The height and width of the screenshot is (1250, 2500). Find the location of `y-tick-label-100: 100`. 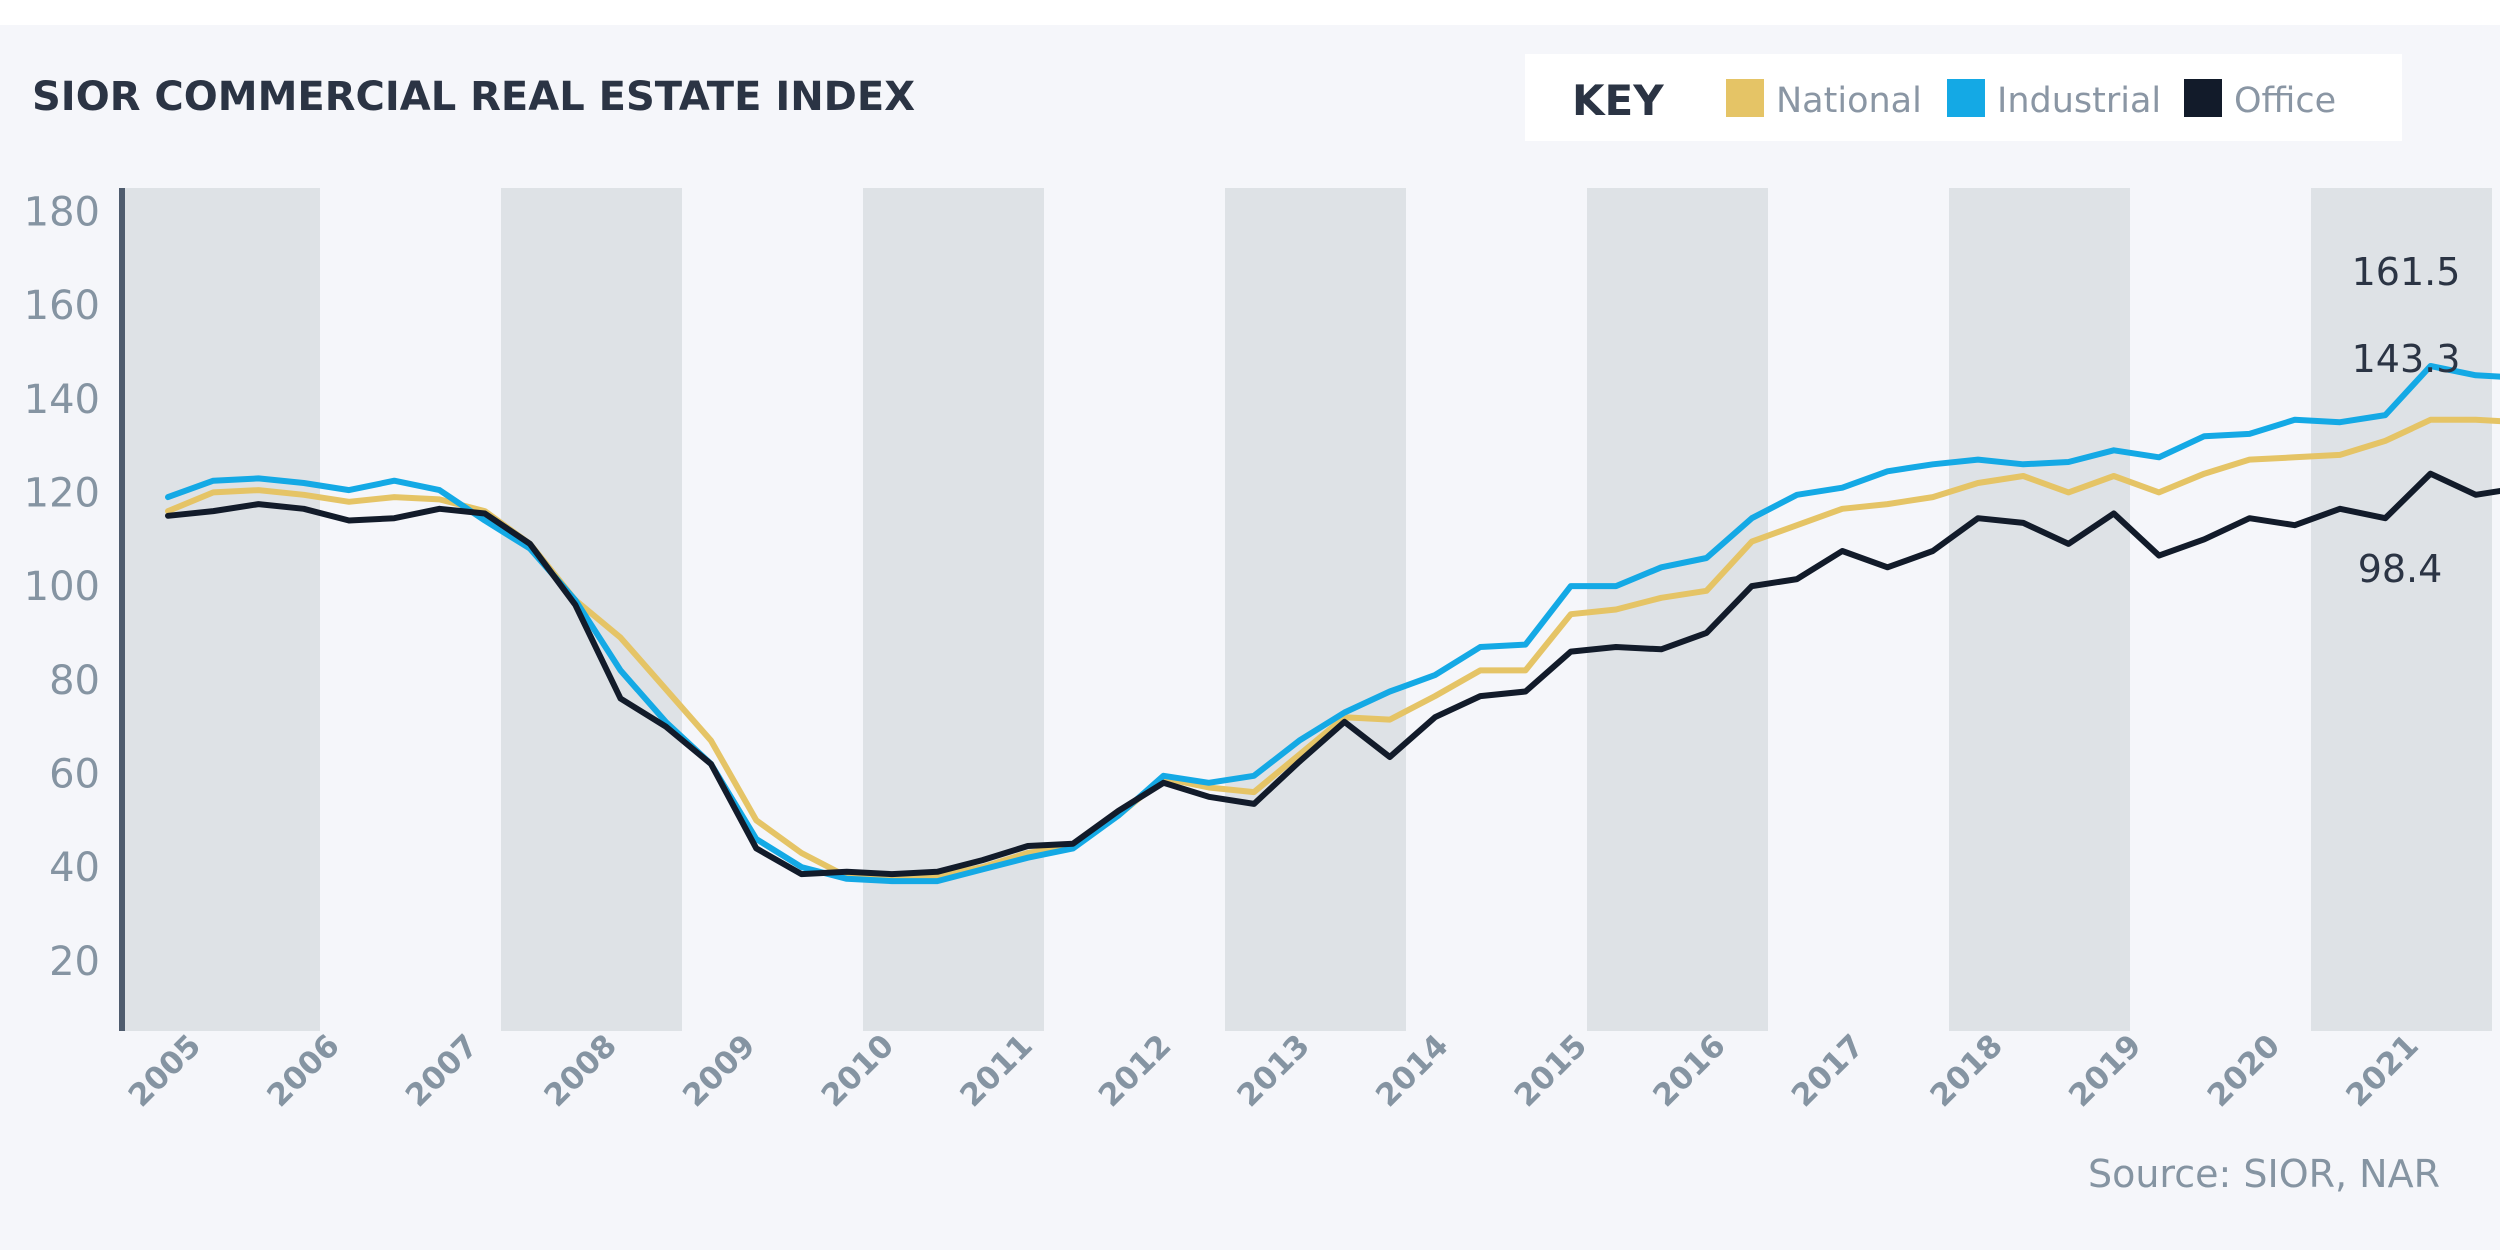

y-tick-label-100: 100 is located at coordinates (62, 587).